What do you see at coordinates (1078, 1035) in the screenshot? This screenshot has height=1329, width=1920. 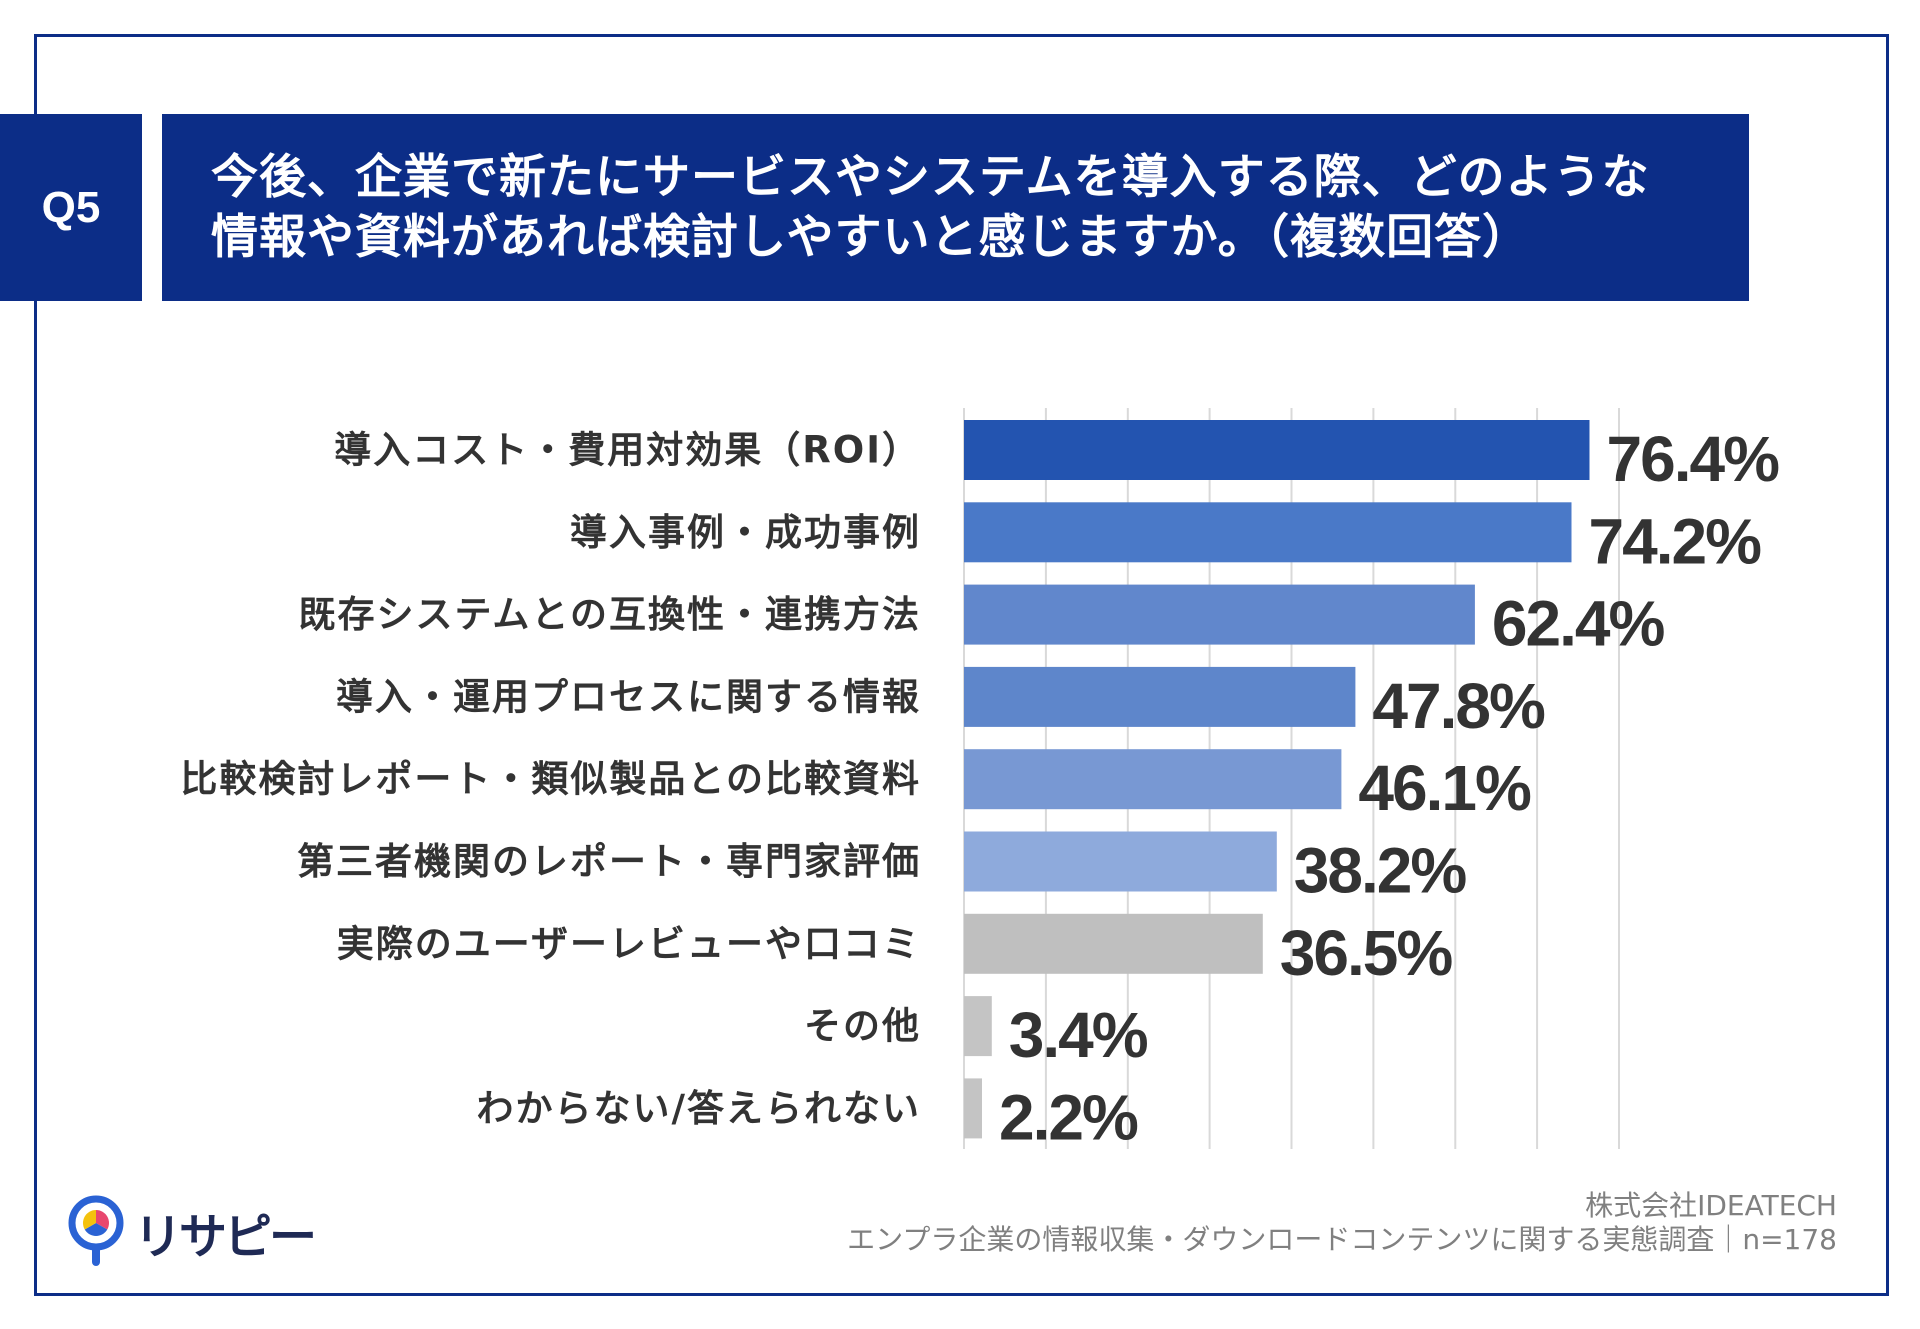 I see `value-label-8: 3.4%` at bounding box center [1078, 1035].